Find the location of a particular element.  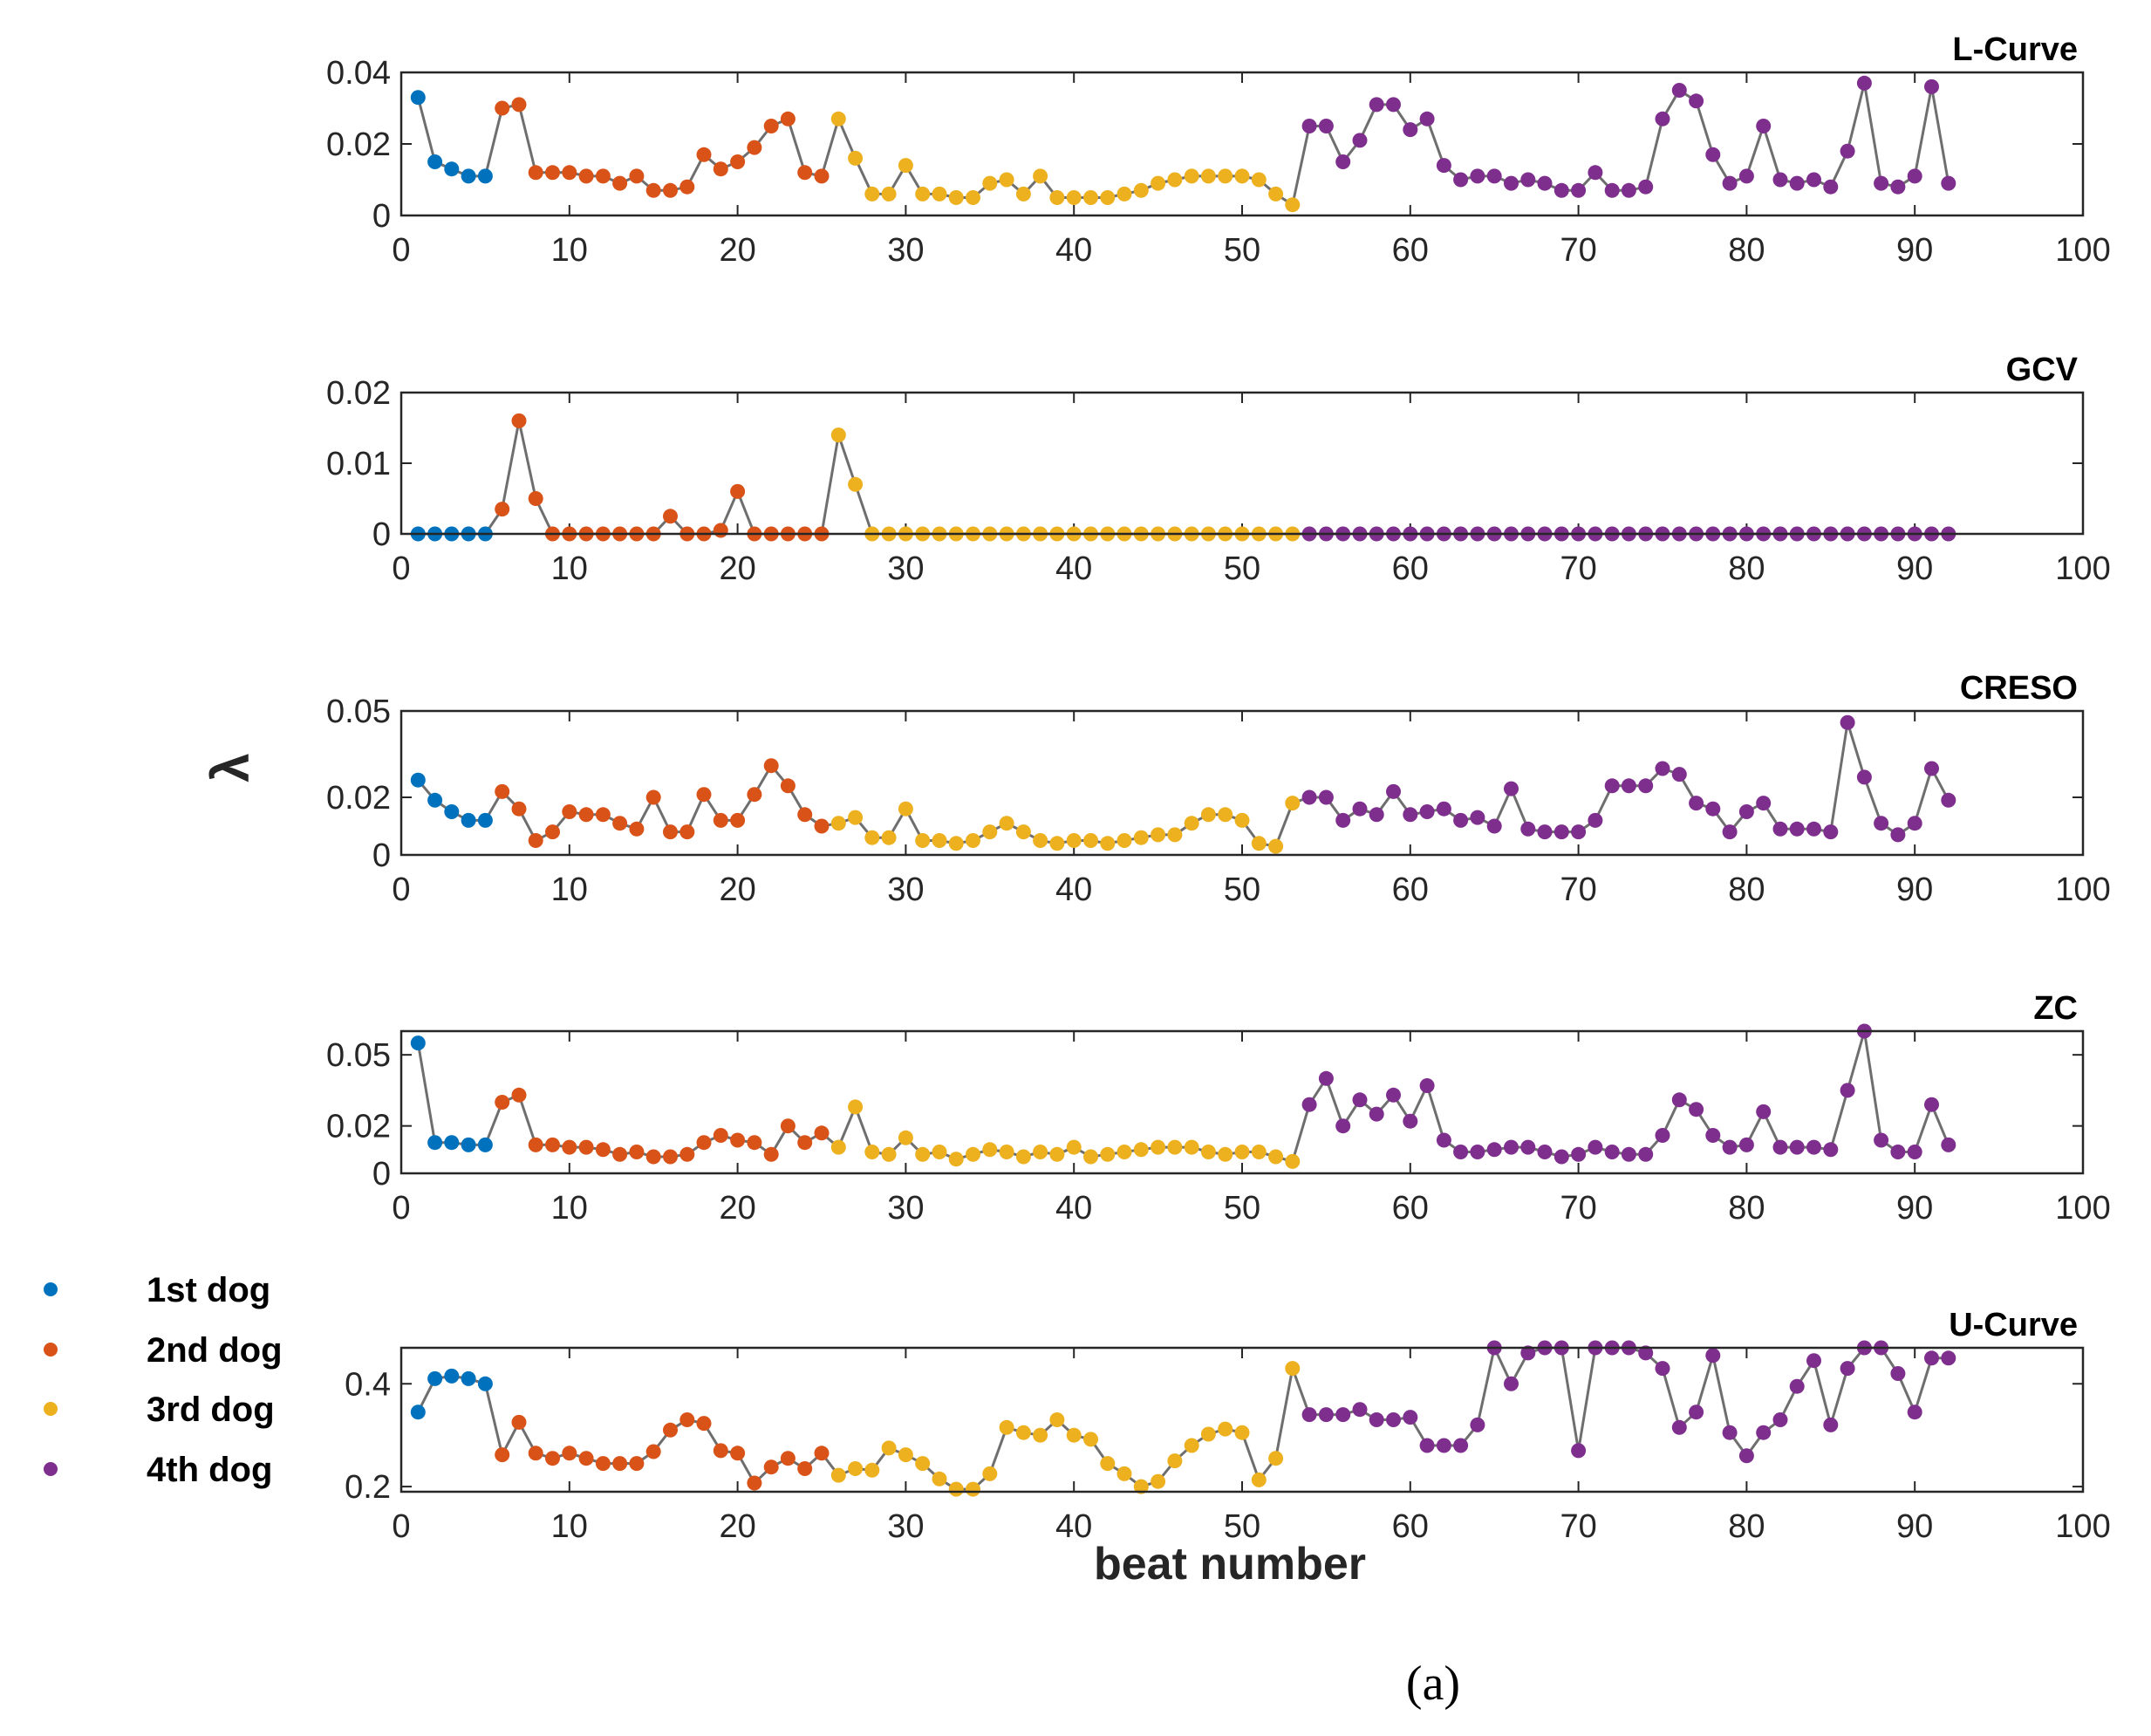

x-tick-label: 0 is located at coordinates (401, 250).